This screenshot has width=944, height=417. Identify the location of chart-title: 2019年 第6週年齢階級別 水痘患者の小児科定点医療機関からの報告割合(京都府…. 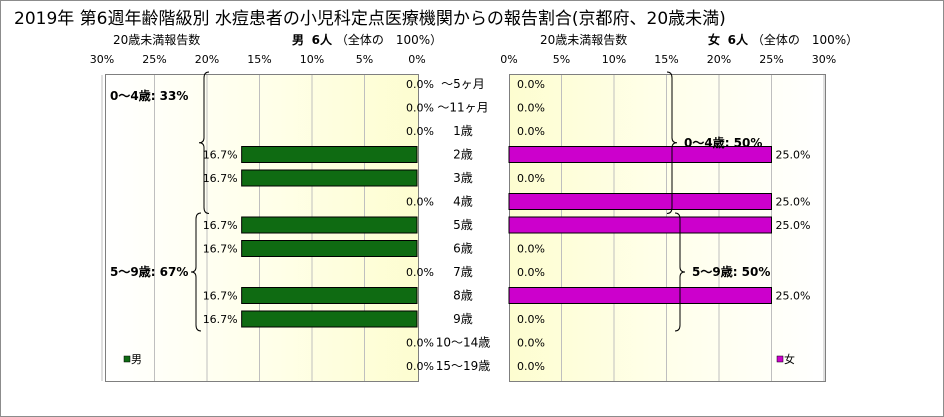
(370, 19).